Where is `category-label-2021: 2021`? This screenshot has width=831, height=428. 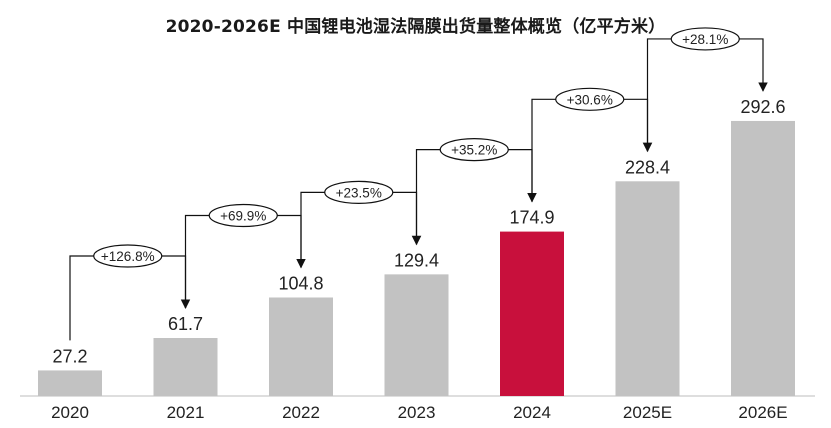 category-label-2021: 2021 is located at coordinates (186, 412).